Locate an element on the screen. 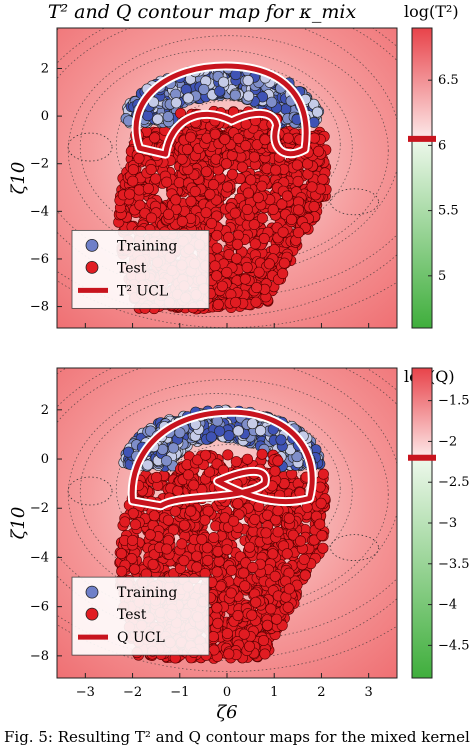  y-tick-label: −2 is located at coordinates (39, 508).